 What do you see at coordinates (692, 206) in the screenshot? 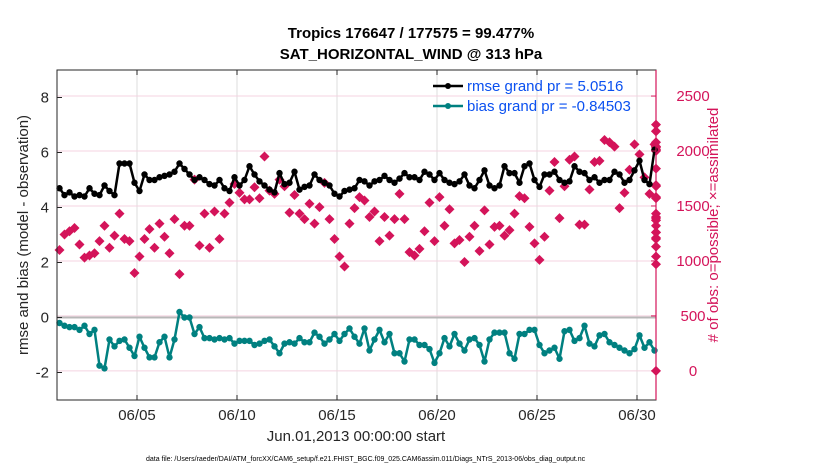
I see `y-right-tick-label: 1500` at bounding box center [692, 206].